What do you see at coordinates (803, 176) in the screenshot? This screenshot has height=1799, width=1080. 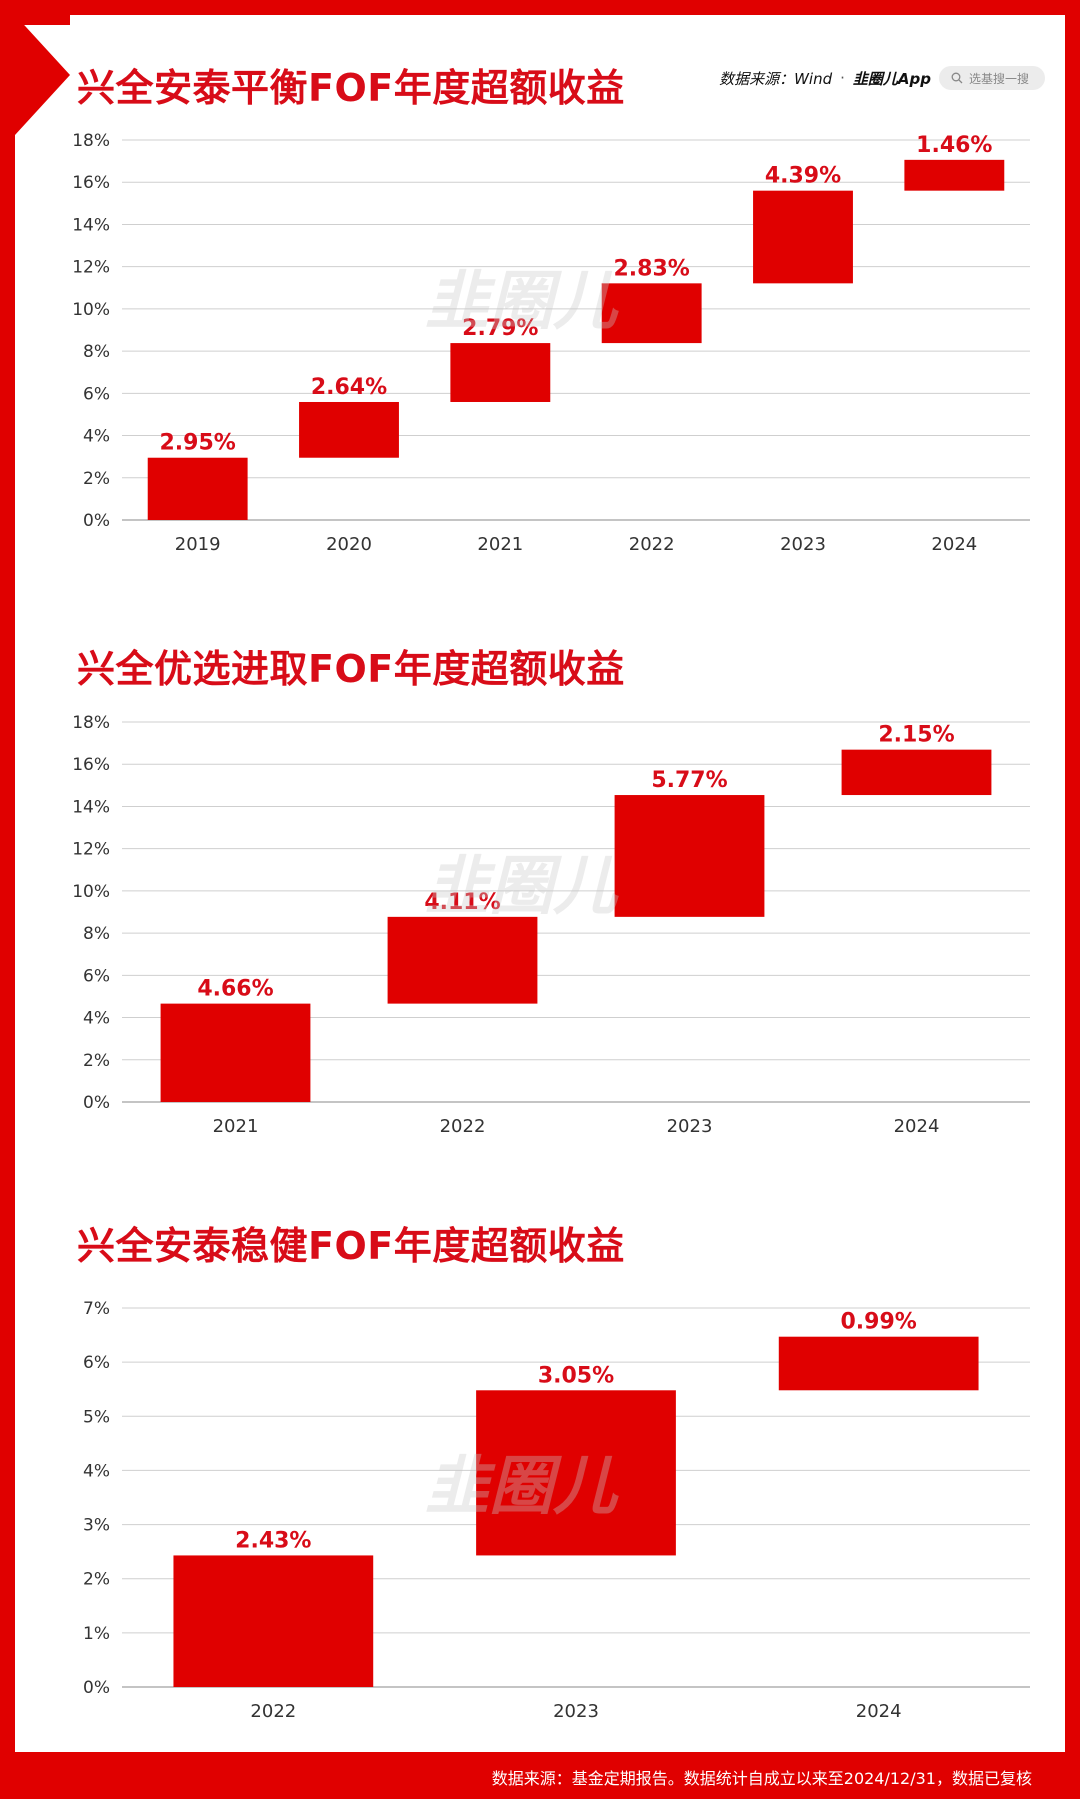 I see `bar-value-label: 4.39%` at bounding box center [803, 176].